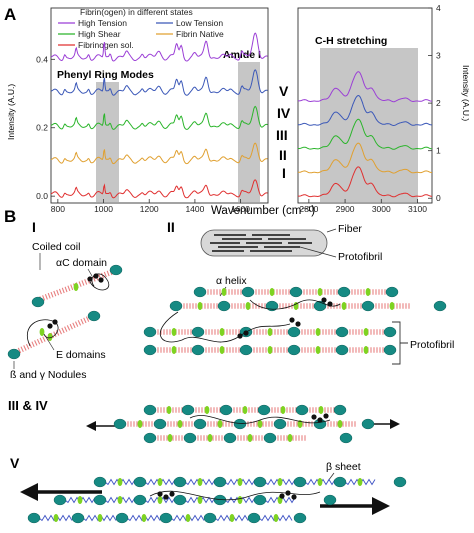  Describe the element at coordinates (56, 247) in the screenshot. I see `label-coiled-coil: Coiled coil` at that location.